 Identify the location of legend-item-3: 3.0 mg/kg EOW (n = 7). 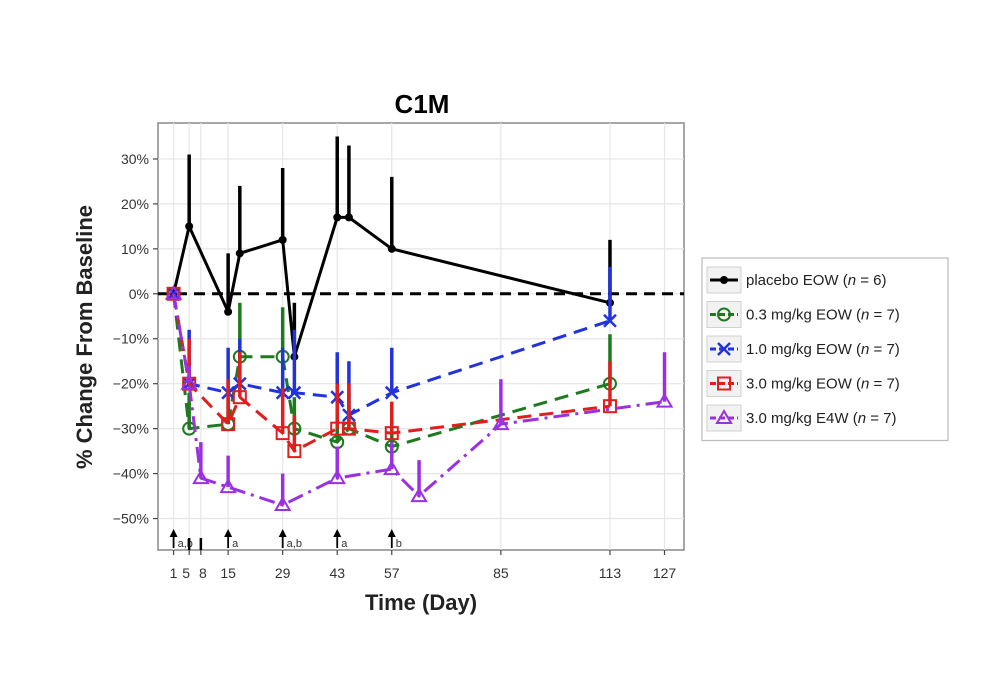
(803, 383).